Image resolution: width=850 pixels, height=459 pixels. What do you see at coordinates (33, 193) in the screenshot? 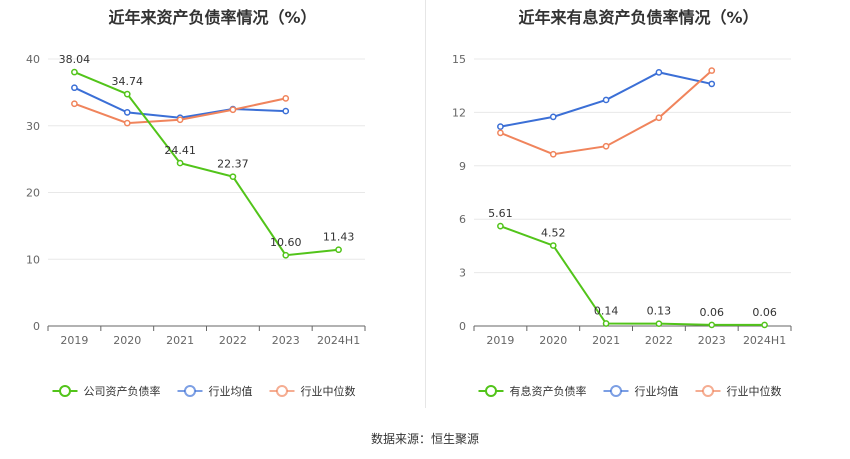
I see `left-y-tick-label: 20` at bounding box center [33, 193].